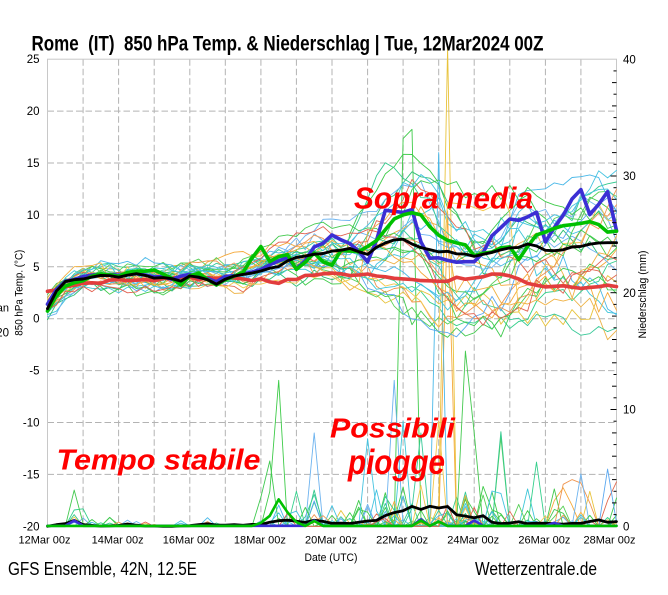 The height and width of the screenshot is (595, 668). What do you see at coordinates (393, 428) in the screenshot?
I see `svg-text: Possibili` at bounding box center [393, 428].